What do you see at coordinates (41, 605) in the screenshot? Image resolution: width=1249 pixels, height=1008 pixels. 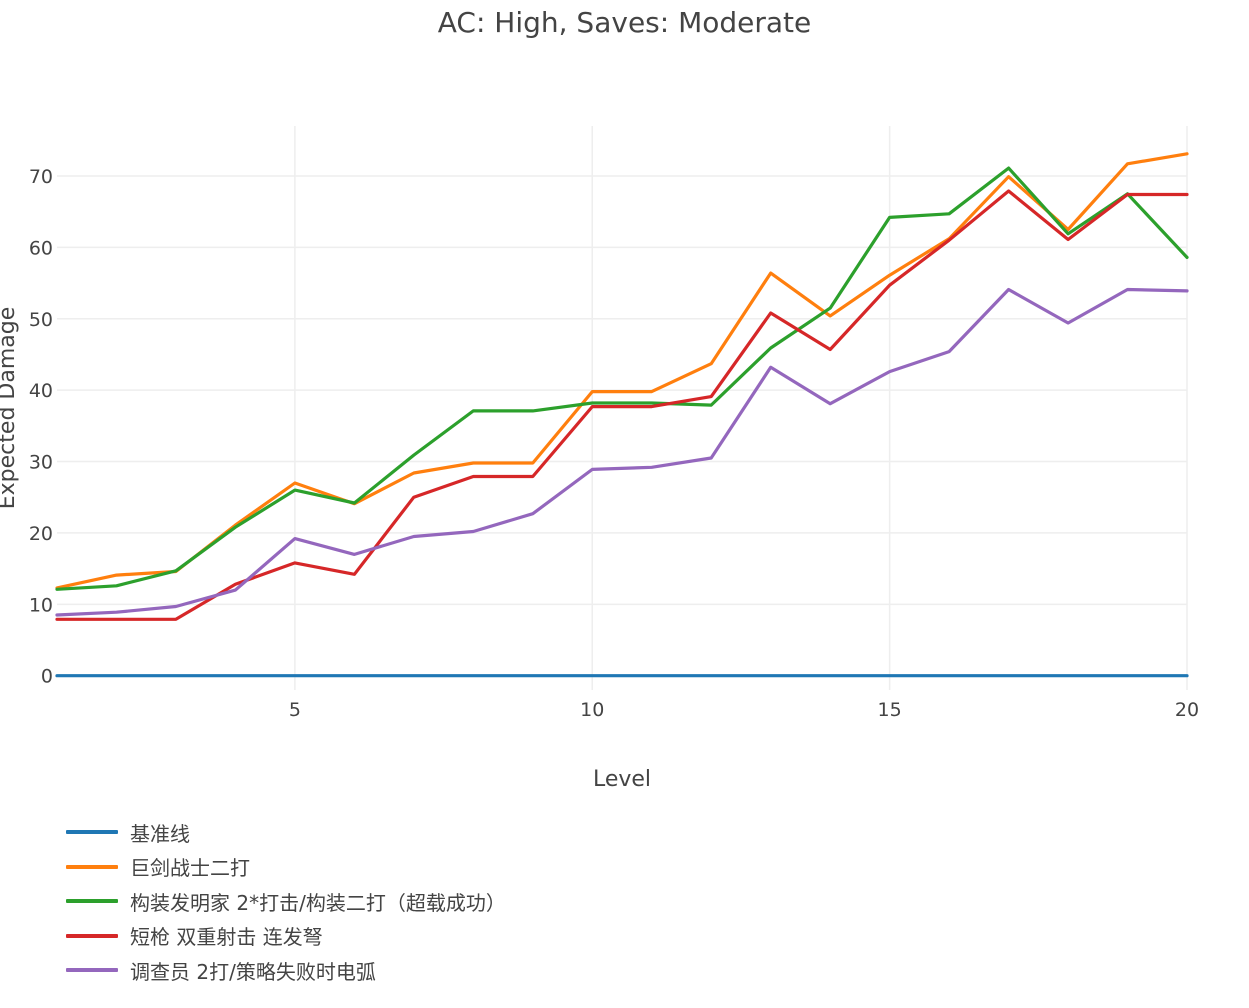 I see `y-tick-label: 10` at bounding box center [41, 605].